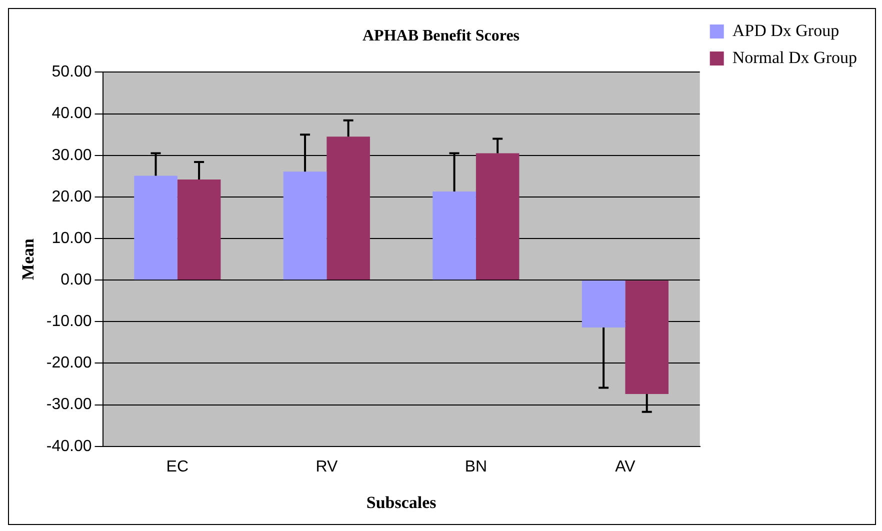  I want to click on y-tick-label: 0.00, so click(76, 279).